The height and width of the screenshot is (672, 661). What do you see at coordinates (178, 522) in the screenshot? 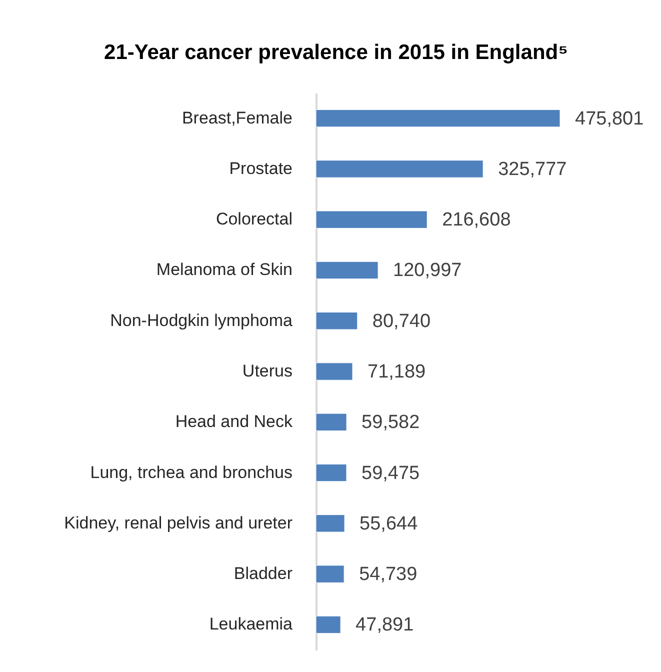
I see `y-tick-label: Kidney, renal pelvis and ureter` at bounding box center [178, 522].